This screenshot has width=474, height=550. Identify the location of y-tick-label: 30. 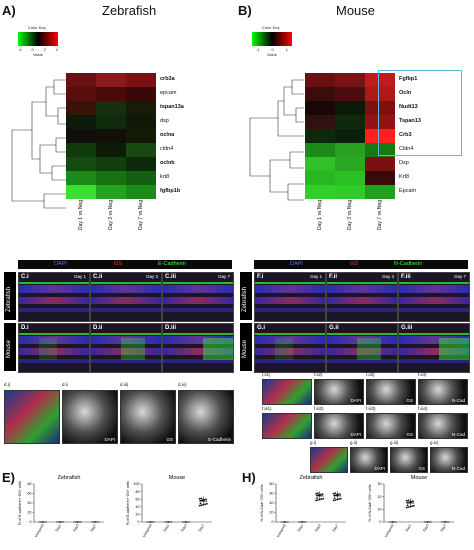
(380, 484).